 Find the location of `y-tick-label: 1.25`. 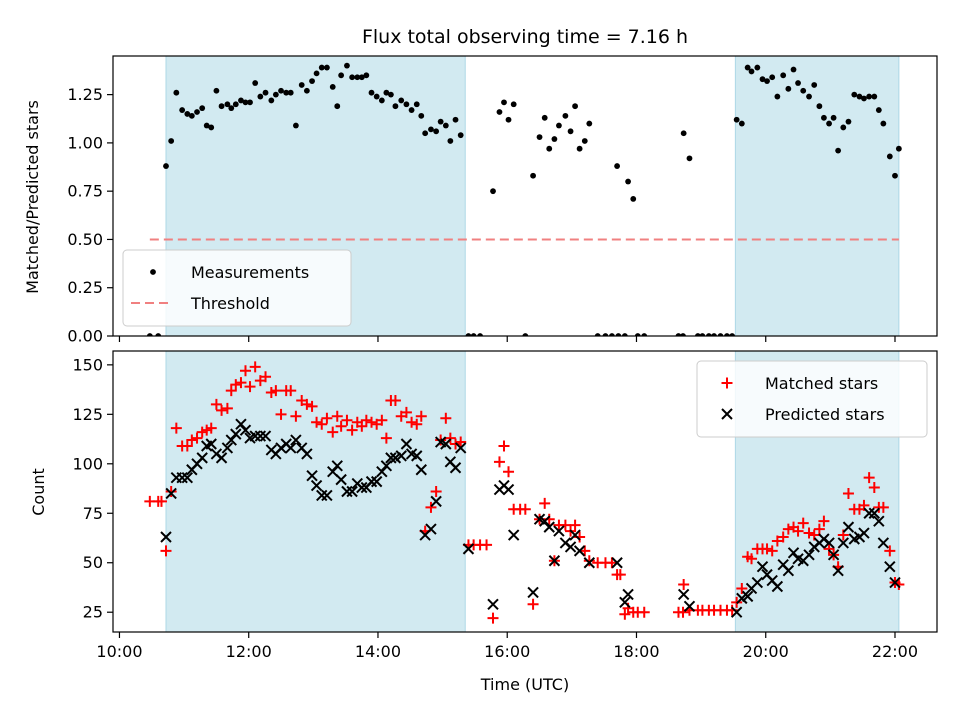

y-tick-label: 1.25 is located at coordinates (85, 94).